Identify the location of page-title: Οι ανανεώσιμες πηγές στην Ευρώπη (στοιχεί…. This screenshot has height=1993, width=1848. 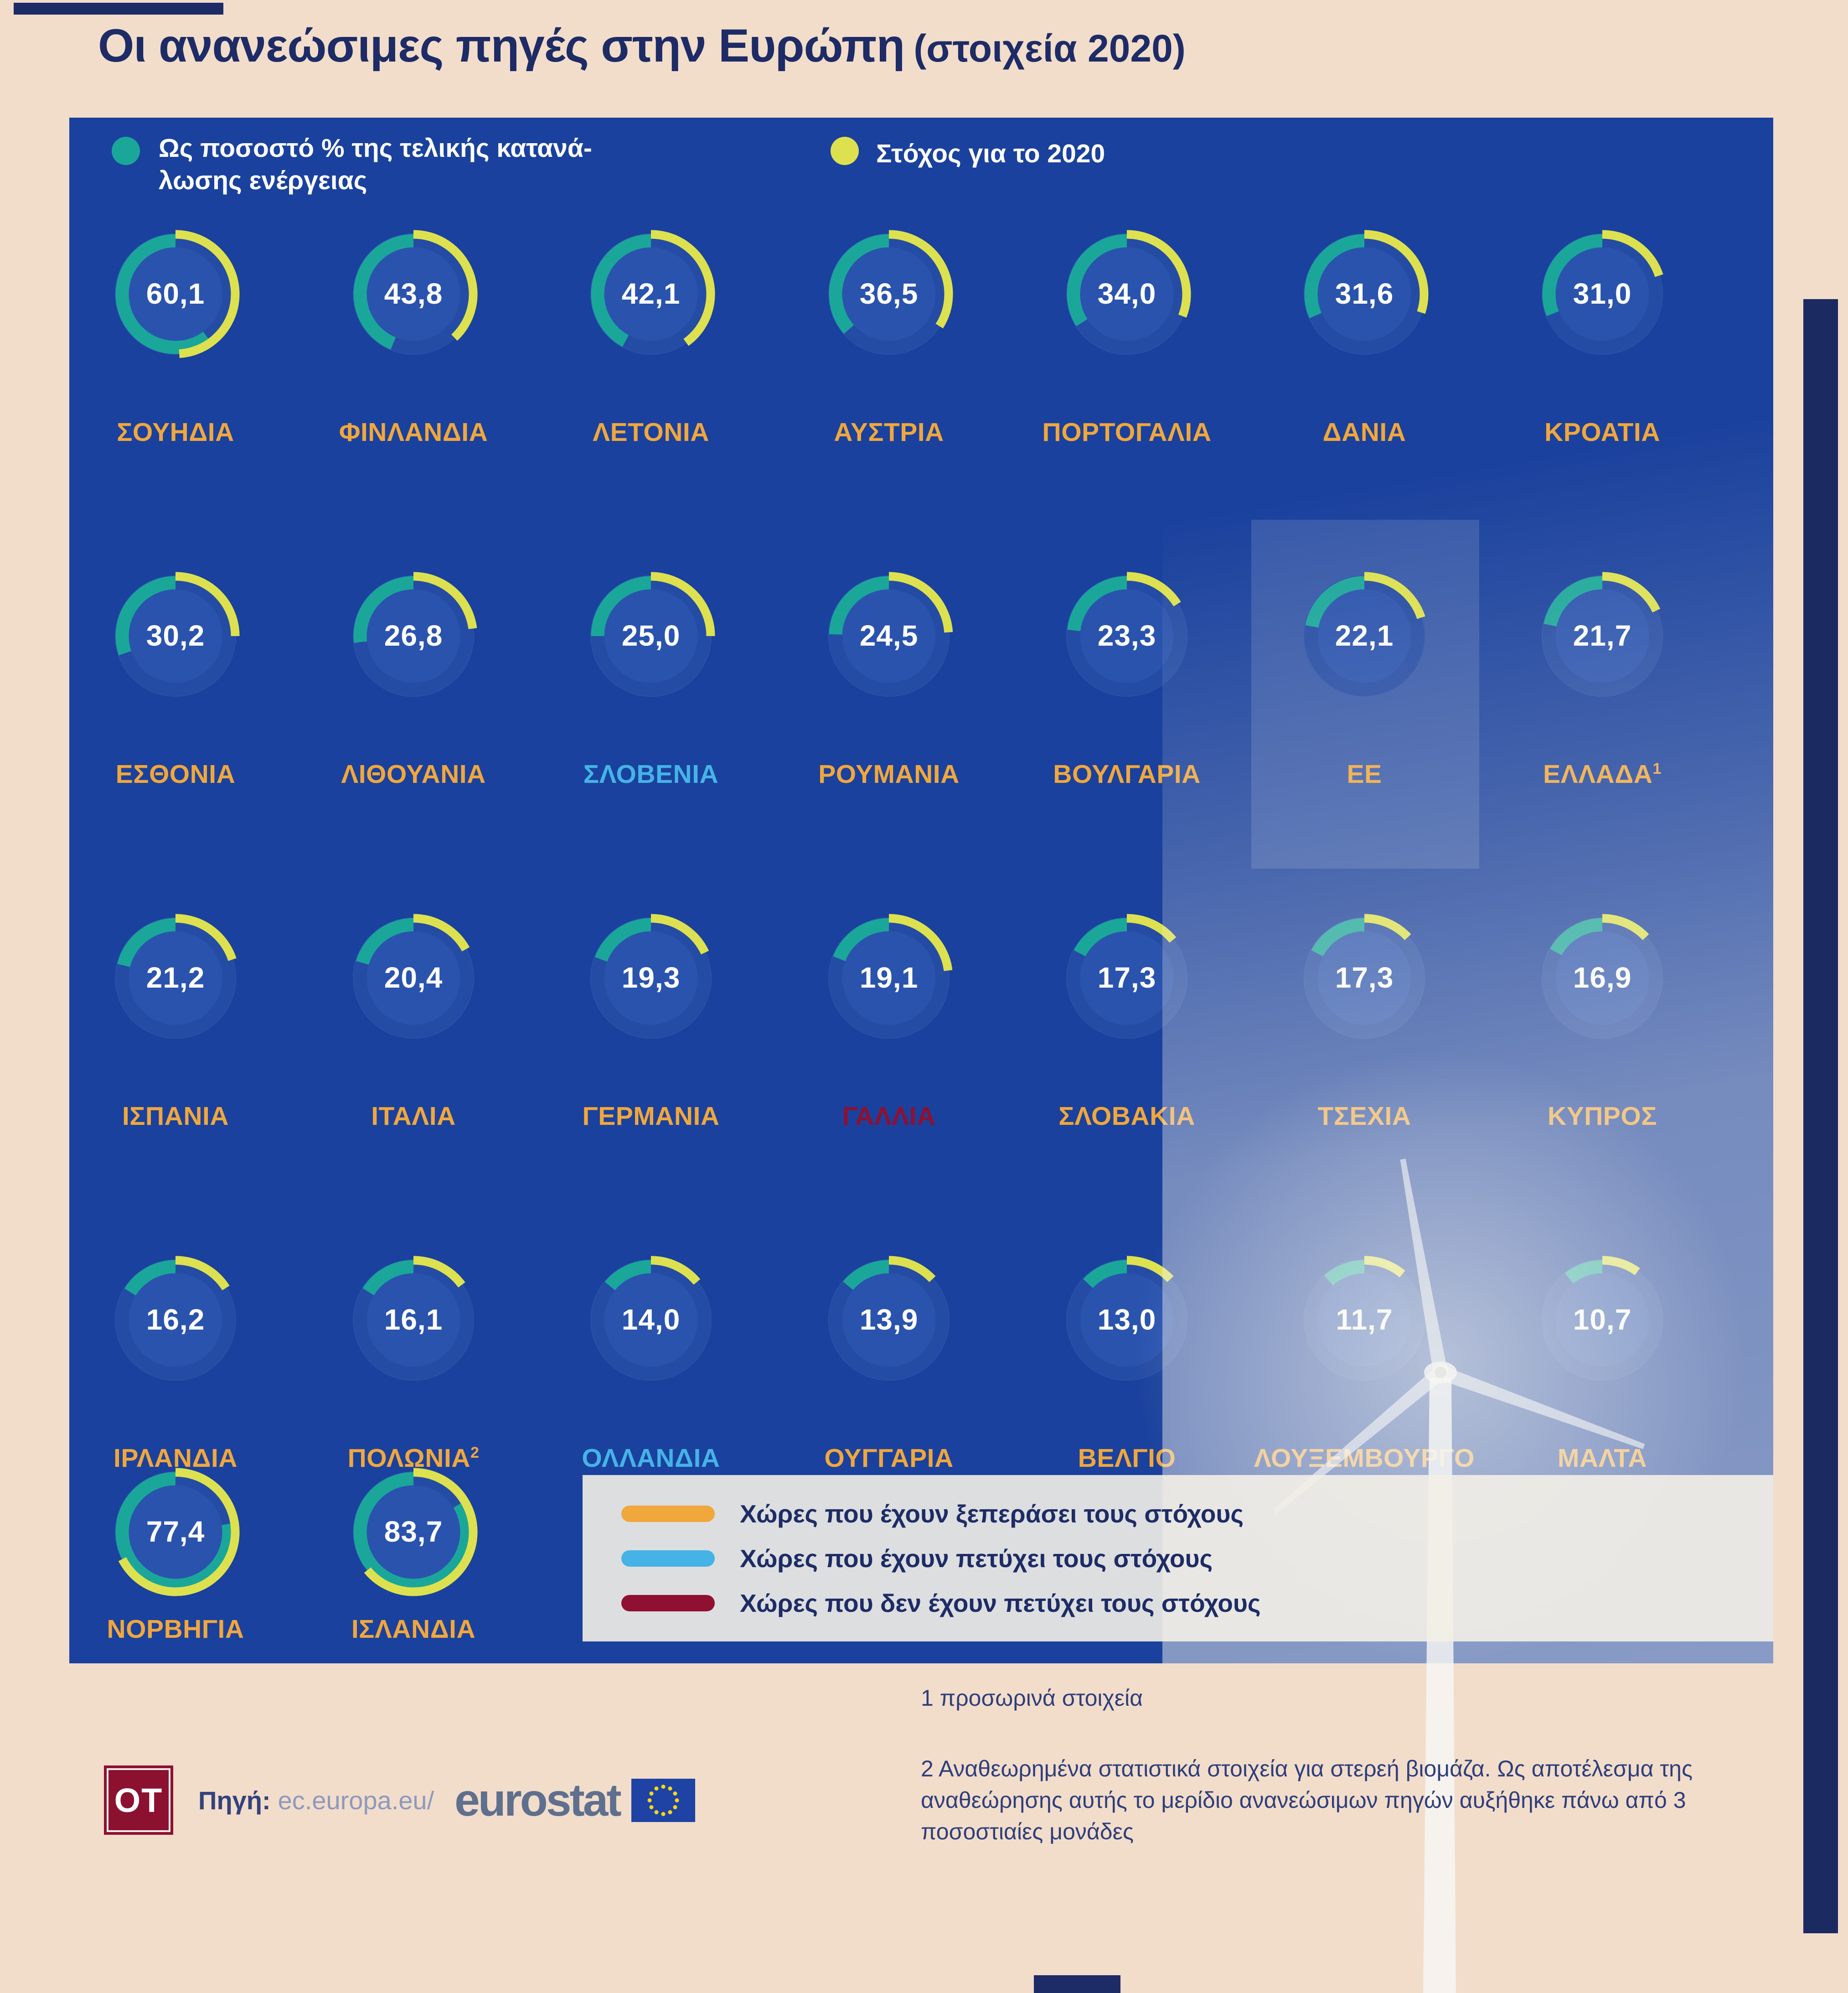
(642, 45).